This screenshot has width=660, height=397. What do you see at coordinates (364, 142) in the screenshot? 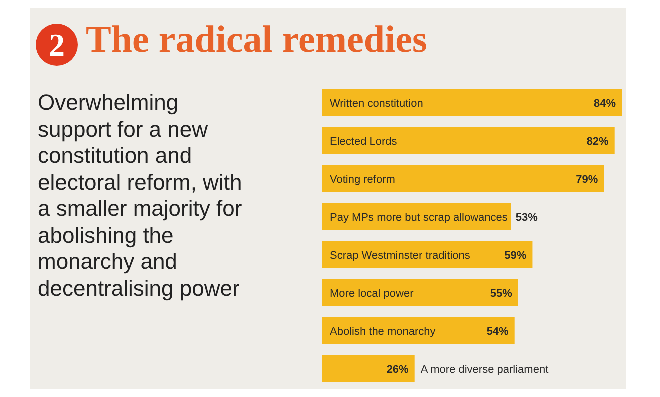
I see `y-tick-label: Elected Lords` at bounding box center [364, 142].